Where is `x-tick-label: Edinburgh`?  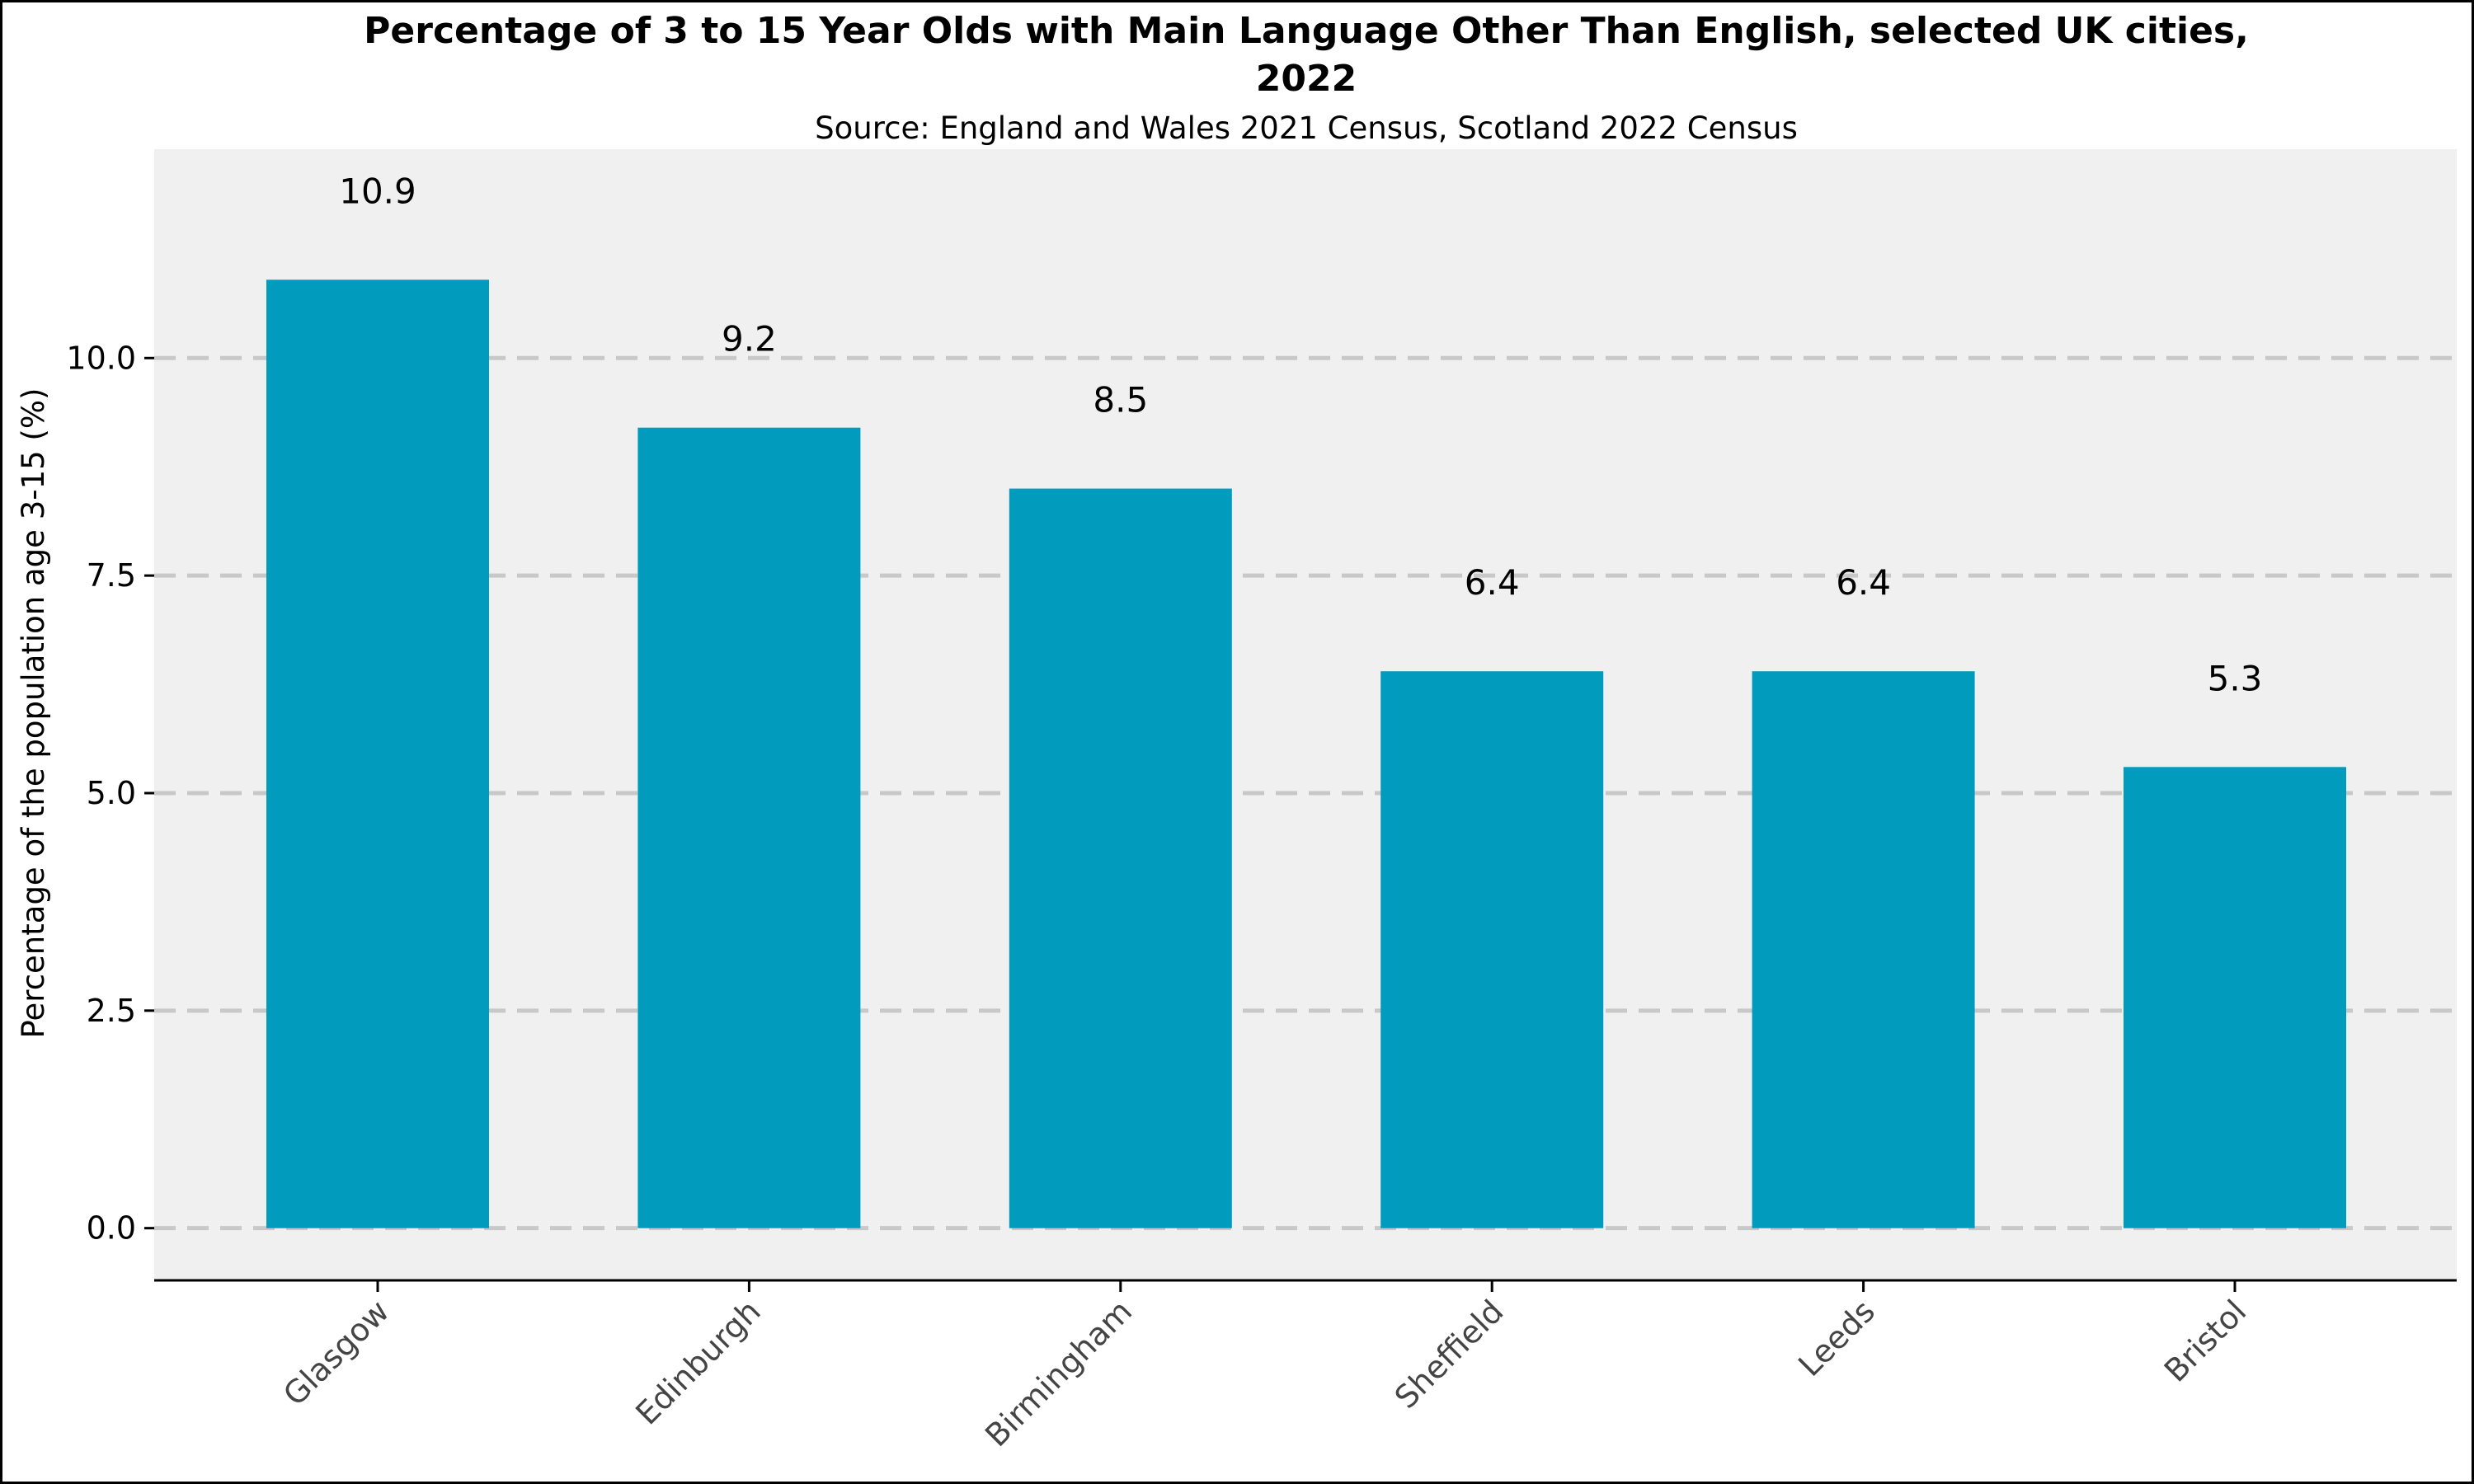 x-tick-label: Edinburgh is located at coordinates (697, 1362).